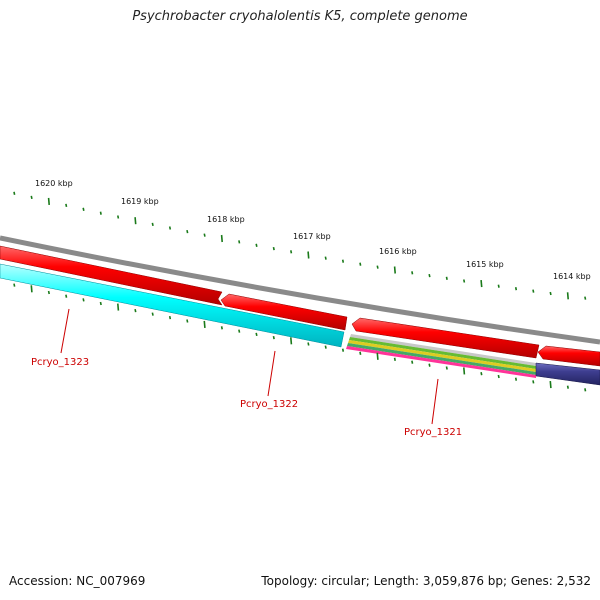  I want to click on kbp-label-1615: 1615 kbp, so click(485, 264).